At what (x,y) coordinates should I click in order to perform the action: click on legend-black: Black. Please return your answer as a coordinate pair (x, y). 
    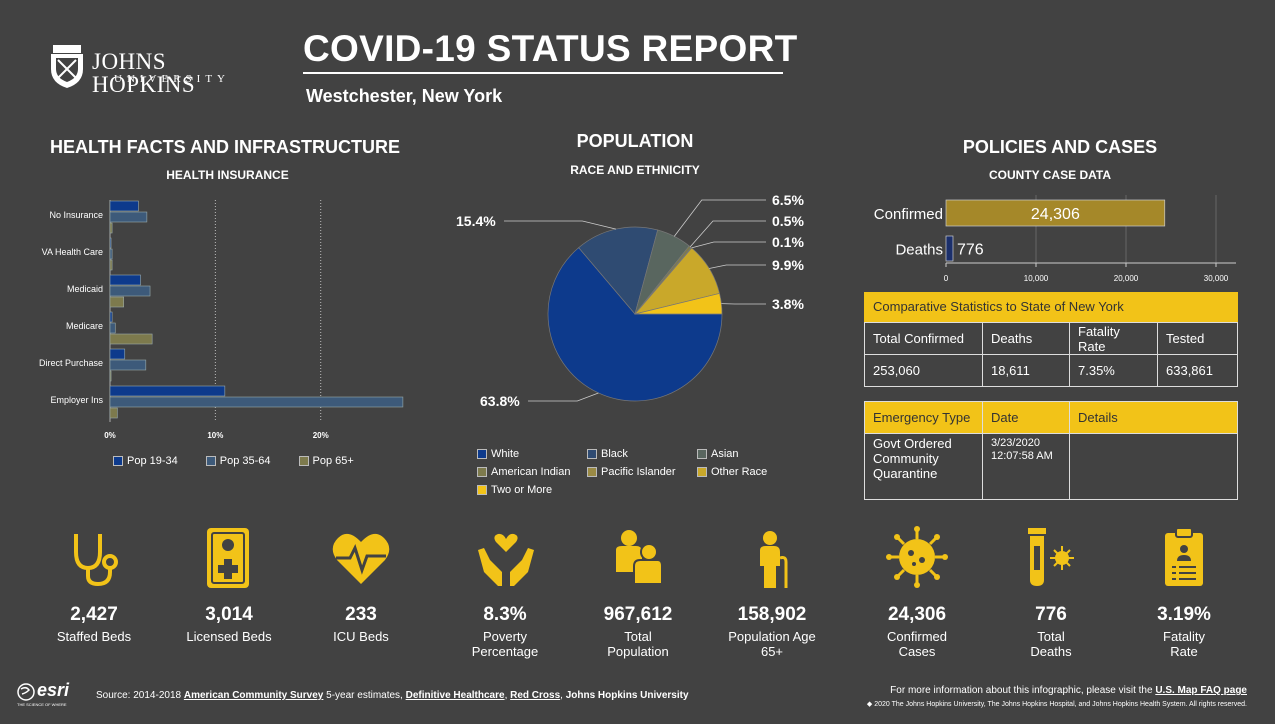
    Looking at the image, I should click on (642, 454).